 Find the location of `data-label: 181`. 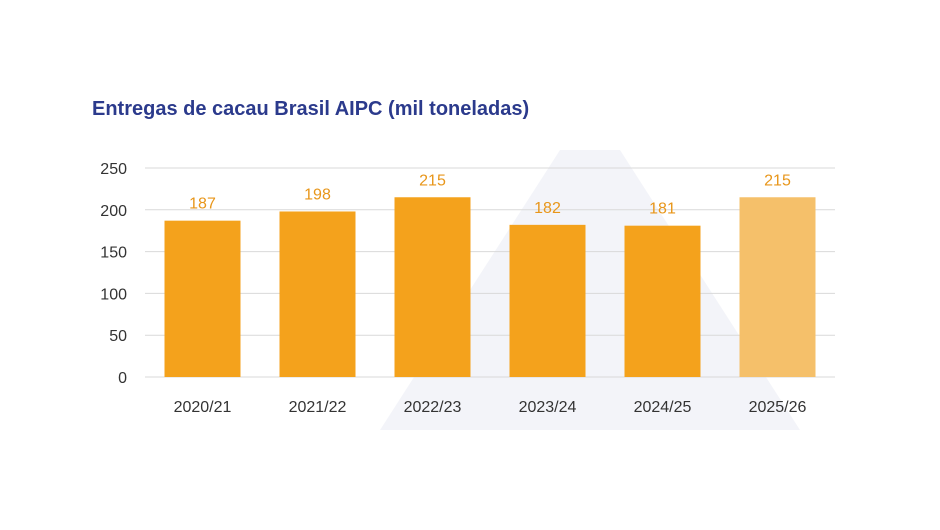

data-label: 181 is located at coordinates (662, 209).